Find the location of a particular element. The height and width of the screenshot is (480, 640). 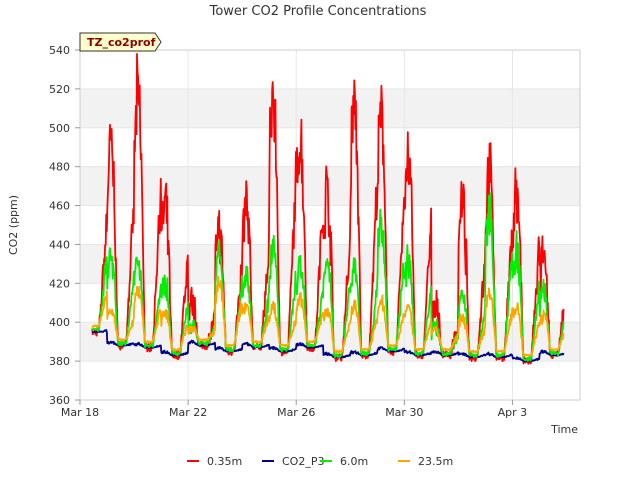

y-axis: 360 380 400 420 440 460 480 500 520 540 is located at coordinates (64, 225).